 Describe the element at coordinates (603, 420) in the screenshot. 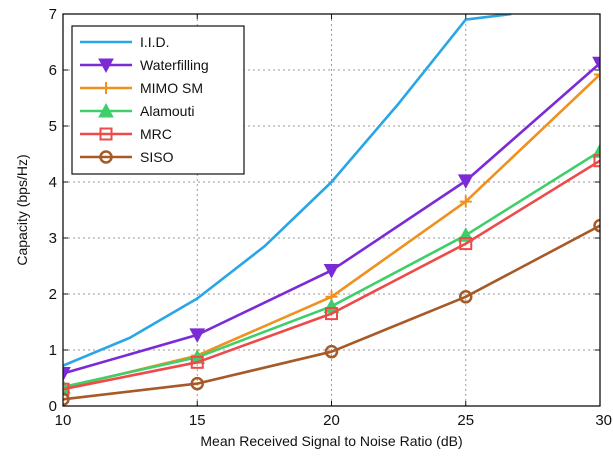

I see `x-tick-label: 30` at that location.